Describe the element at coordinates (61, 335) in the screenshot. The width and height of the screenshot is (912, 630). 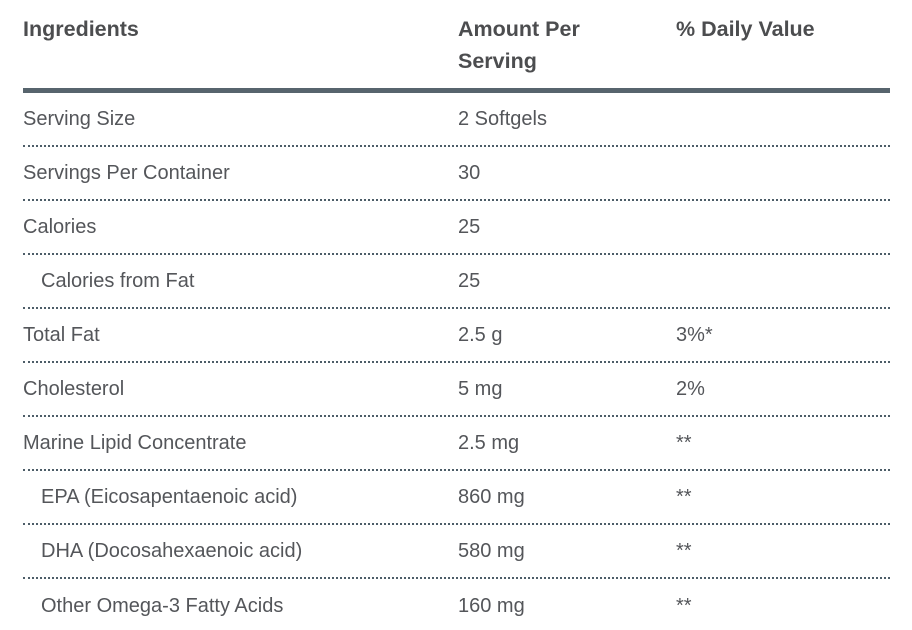
I see `ingredient-cell: Total Fat` at that location.